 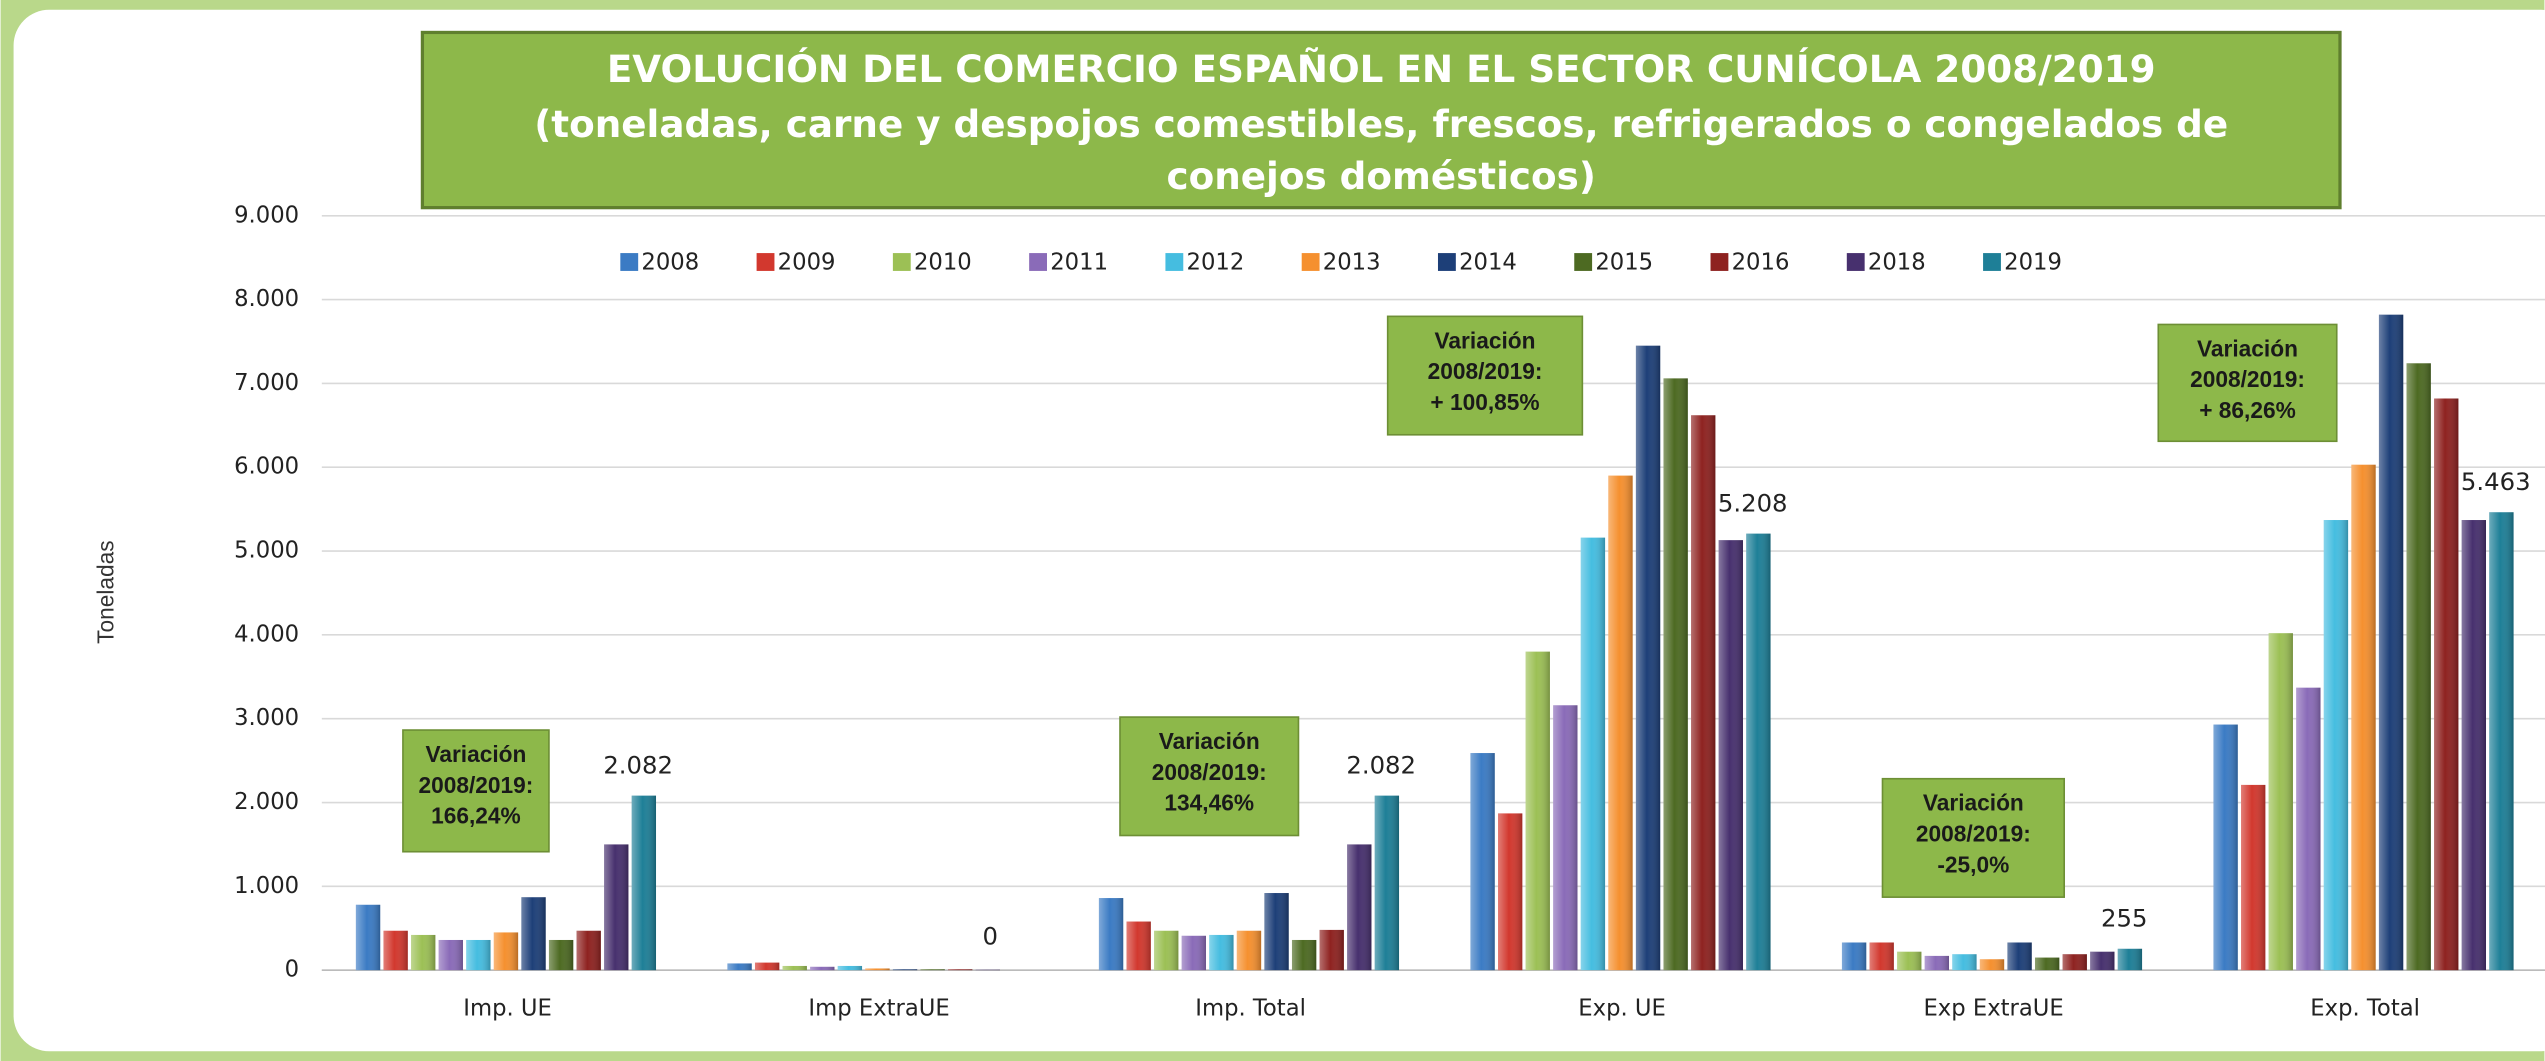 I want to click on annotation-text: + 100,85%, so click(x=1484, y=402).